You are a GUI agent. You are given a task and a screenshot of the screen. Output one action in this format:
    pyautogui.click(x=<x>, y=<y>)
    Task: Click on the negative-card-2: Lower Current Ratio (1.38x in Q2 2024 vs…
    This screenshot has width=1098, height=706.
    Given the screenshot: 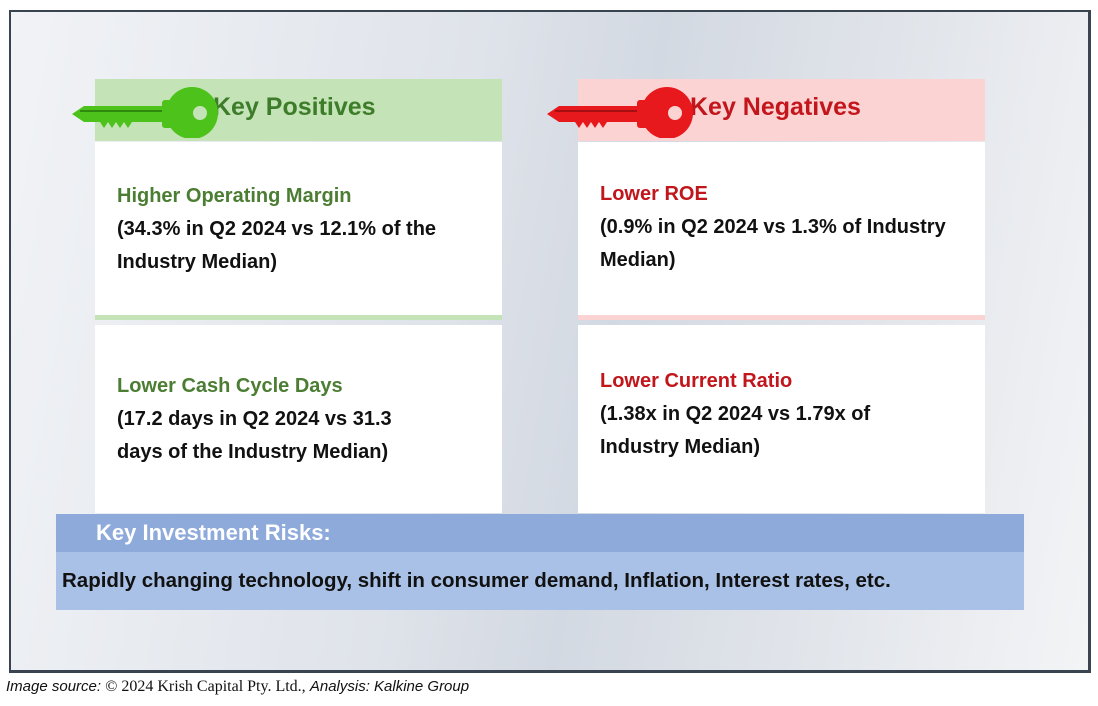 What is the action you would take?
    pyautogui.click(x=781, y=419)
    